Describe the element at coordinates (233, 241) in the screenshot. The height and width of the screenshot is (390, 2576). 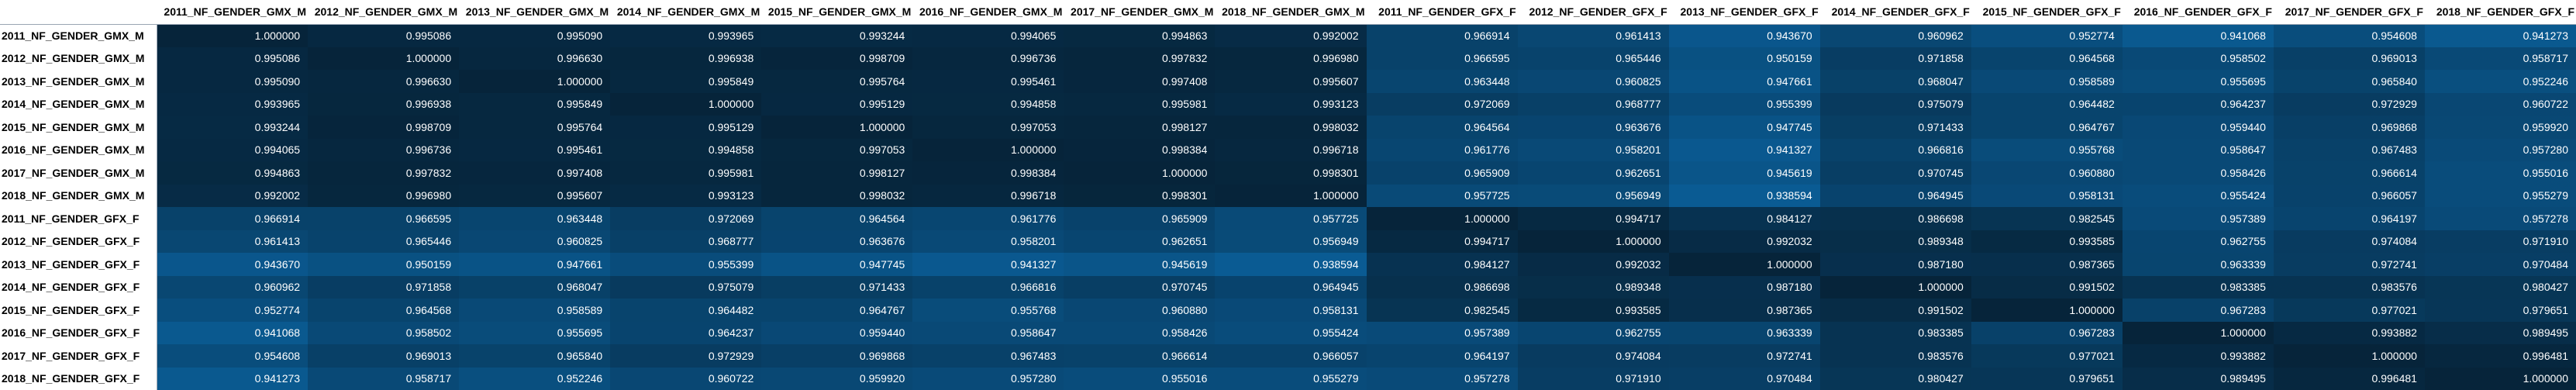
I see `heatmap-cell: 0.961413` at that location.